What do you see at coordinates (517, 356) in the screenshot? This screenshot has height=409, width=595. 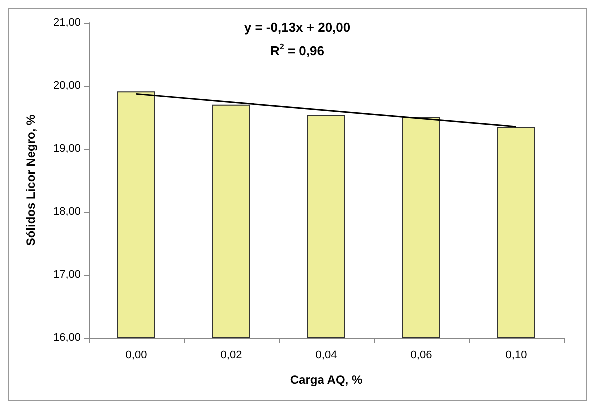 I see `x-tick-label: 0,10` at bounding box center [517, 356].